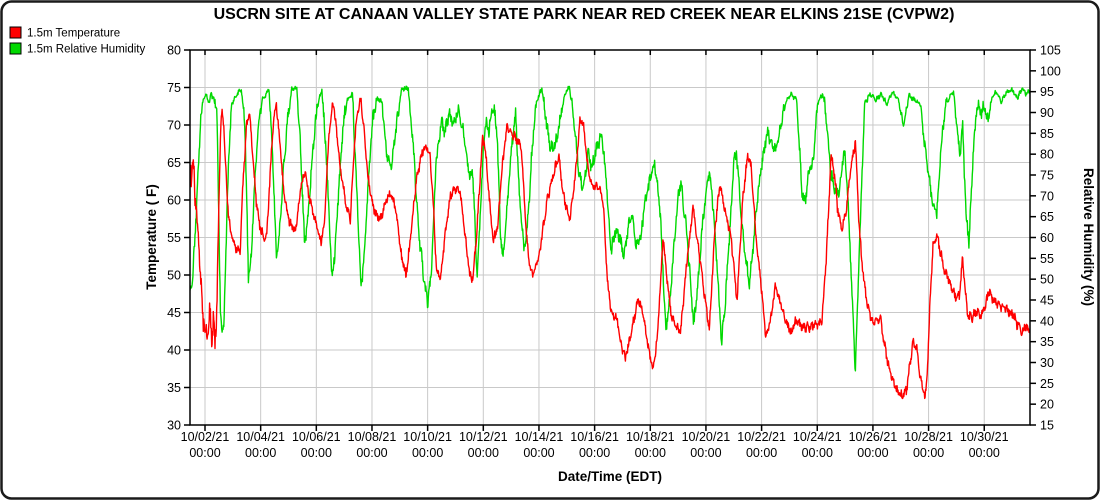 The width and height of the screenshot is (1100, 500). Describe the element at coordinates (174, 88) in the screenshot. I see `left-y-tick-label: 75` at that location.